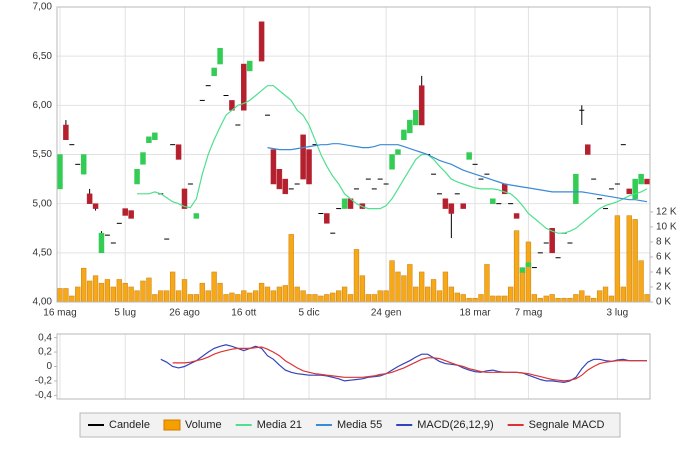 This screenshot has height=451, width=700. I want to click on y2-tick-label: 12 K, so click(666, 212).